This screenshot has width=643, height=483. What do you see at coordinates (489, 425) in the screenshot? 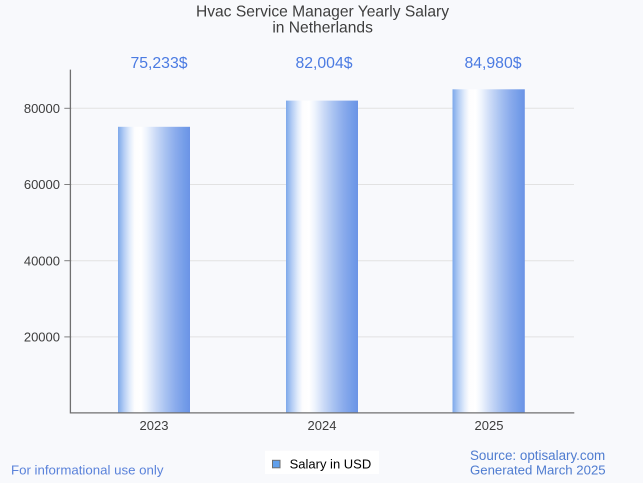
I see `svg-text: 2025` at bounding box center [489, 425].